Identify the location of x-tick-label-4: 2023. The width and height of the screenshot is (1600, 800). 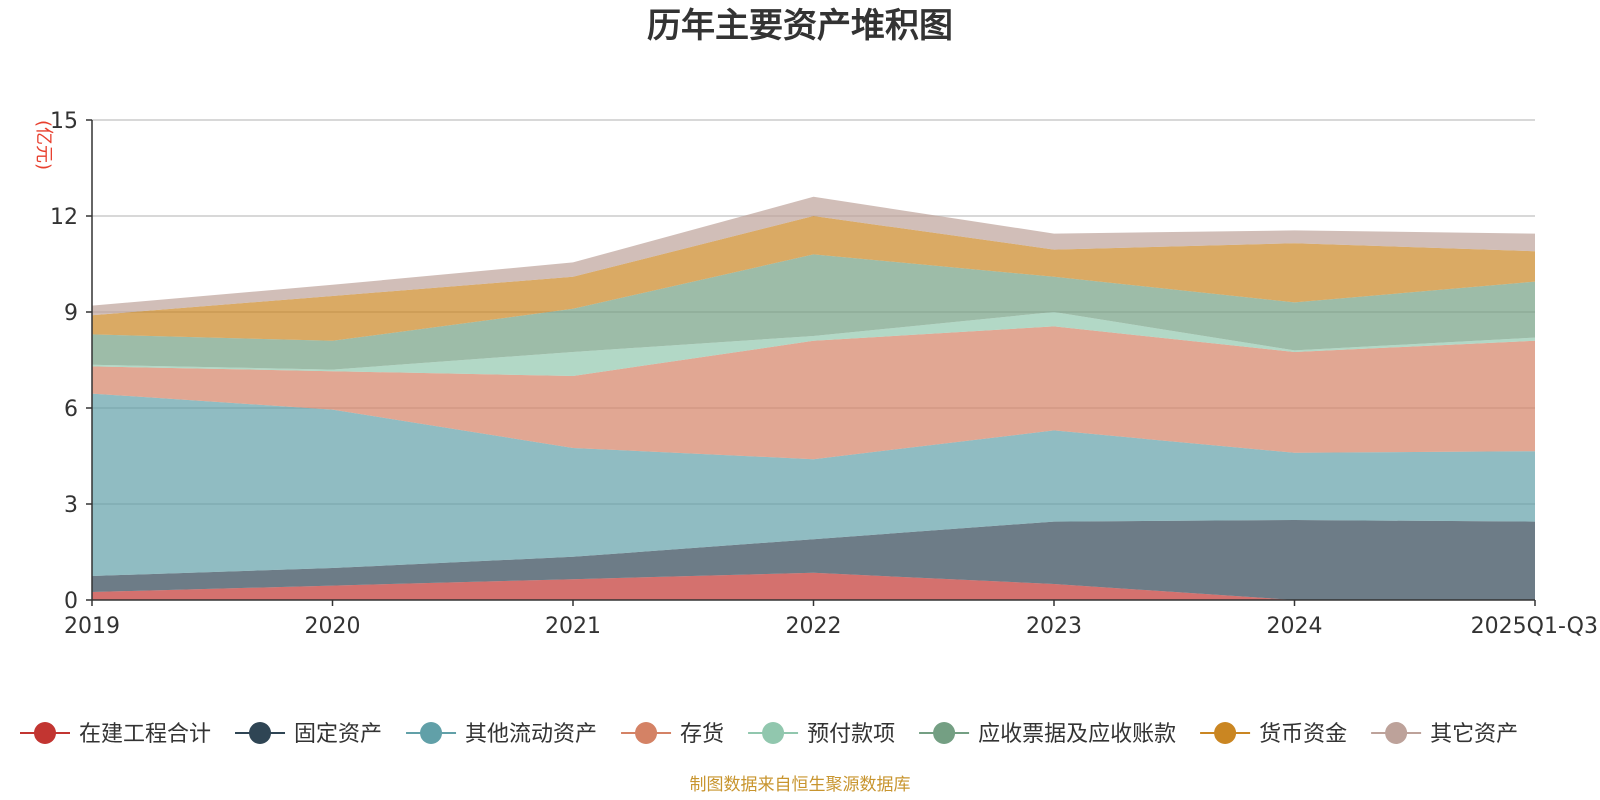
(1054, 626).